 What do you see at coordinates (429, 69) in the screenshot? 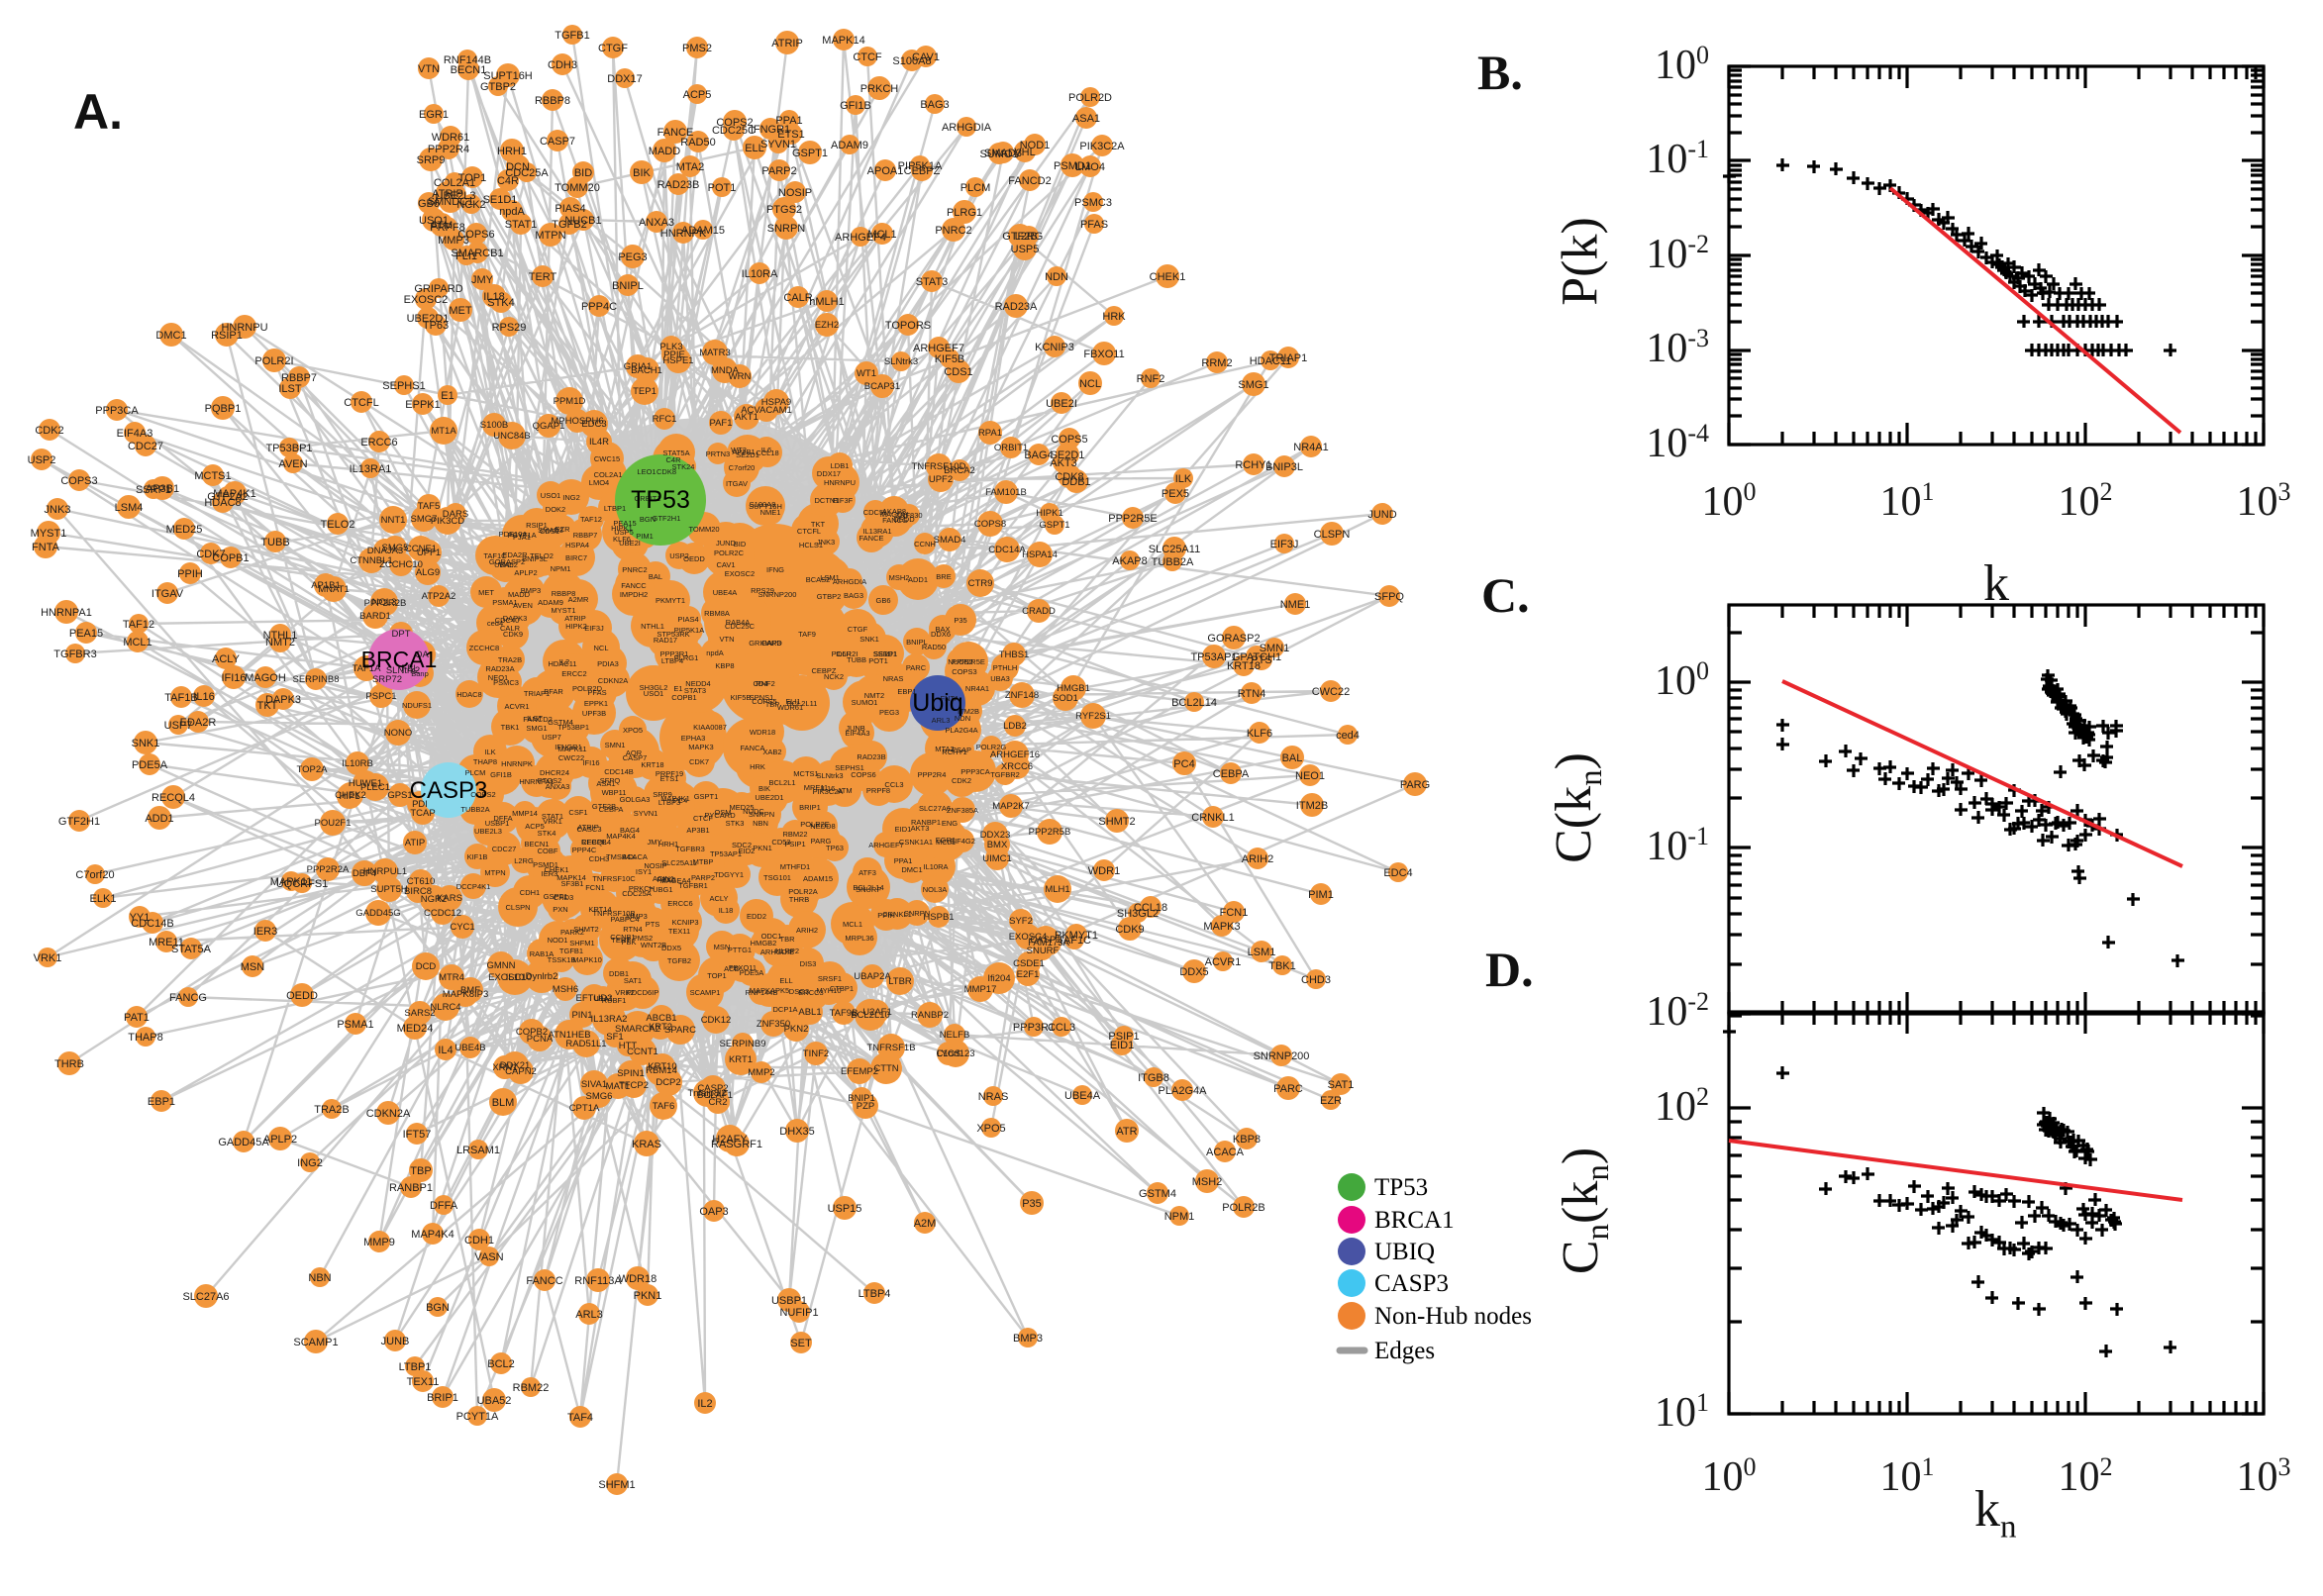
I see `svg-text: VTN` at bounding box center [429, 69].